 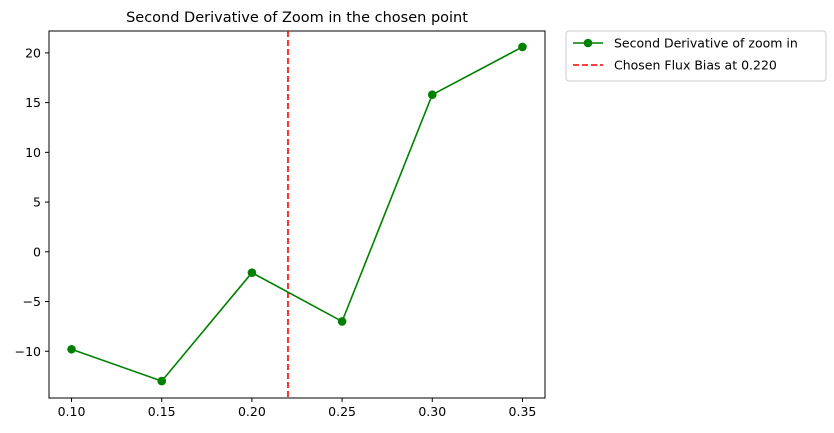 I want to click on y-tick-label: 10, so click(x=33, y=152).